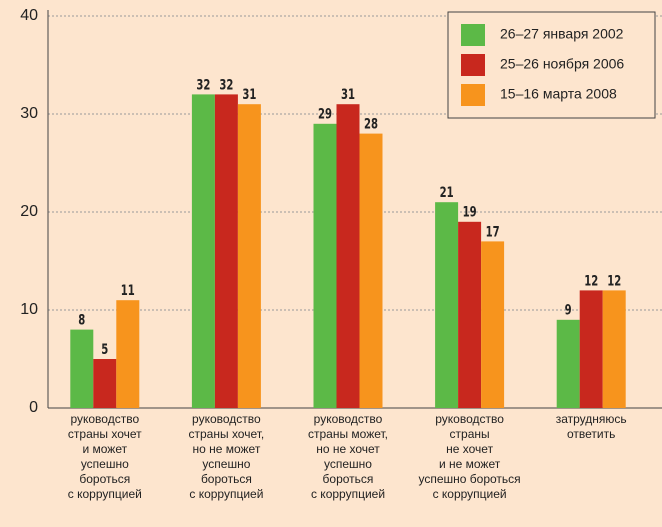  What do you see at coordinates (33, 407) in the screenshot?
I see `y-tick-label: 0` at bounding box center [33, 407].